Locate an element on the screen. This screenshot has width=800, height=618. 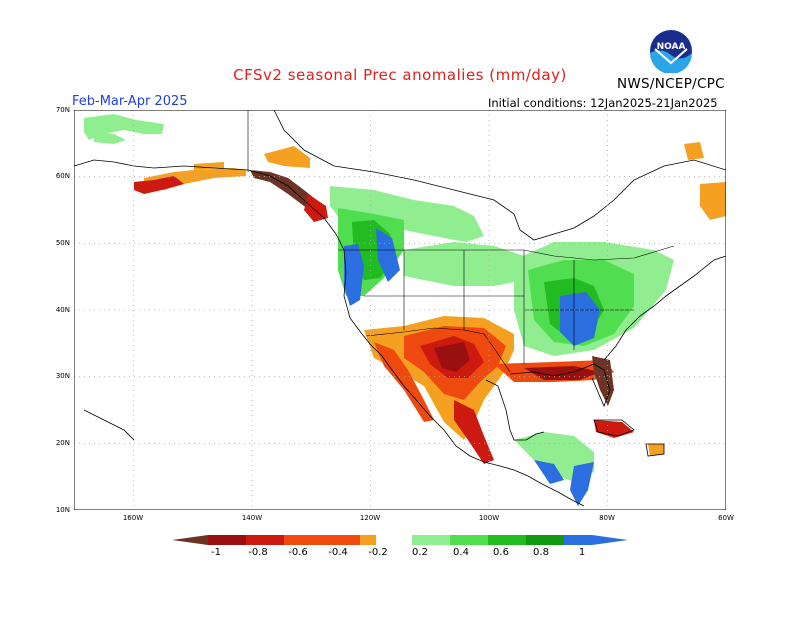
map-title: CFSv2 seasonal Prec anomalies (mm/day) is located at coordinates (400, 75).